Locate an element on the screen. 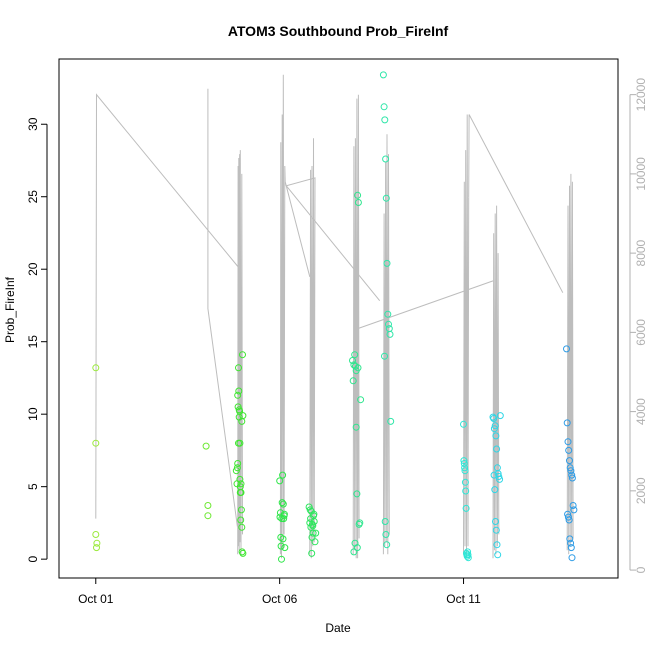  y-tick-label-right: 10000 is located at coordinates (641, 174).